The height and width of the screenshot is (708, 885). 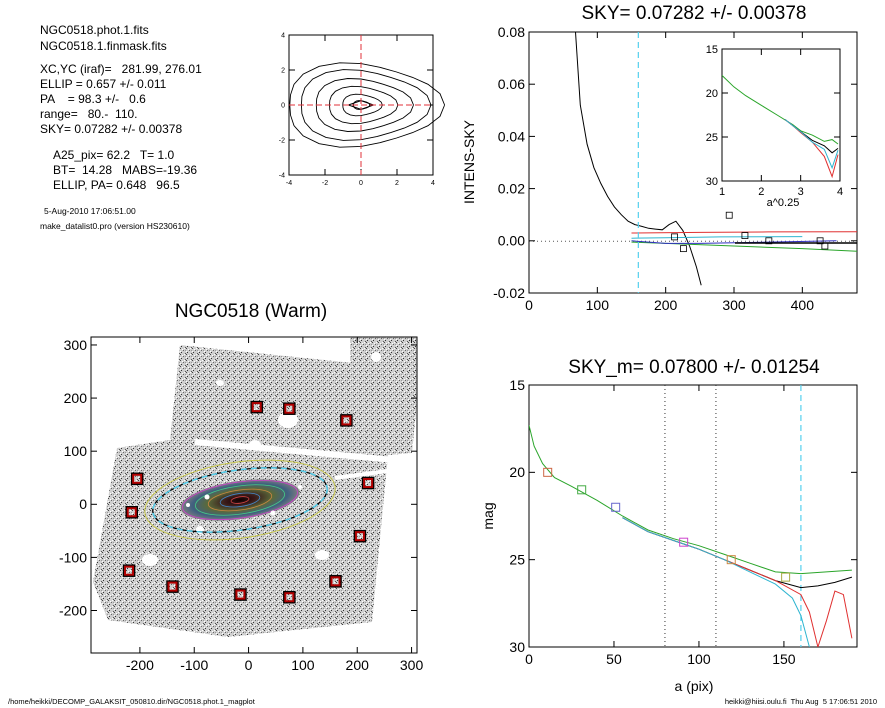 I want to click on info-ellip: ELLIP = 0.657 +/- 0.011, so click(x=103, y=84).